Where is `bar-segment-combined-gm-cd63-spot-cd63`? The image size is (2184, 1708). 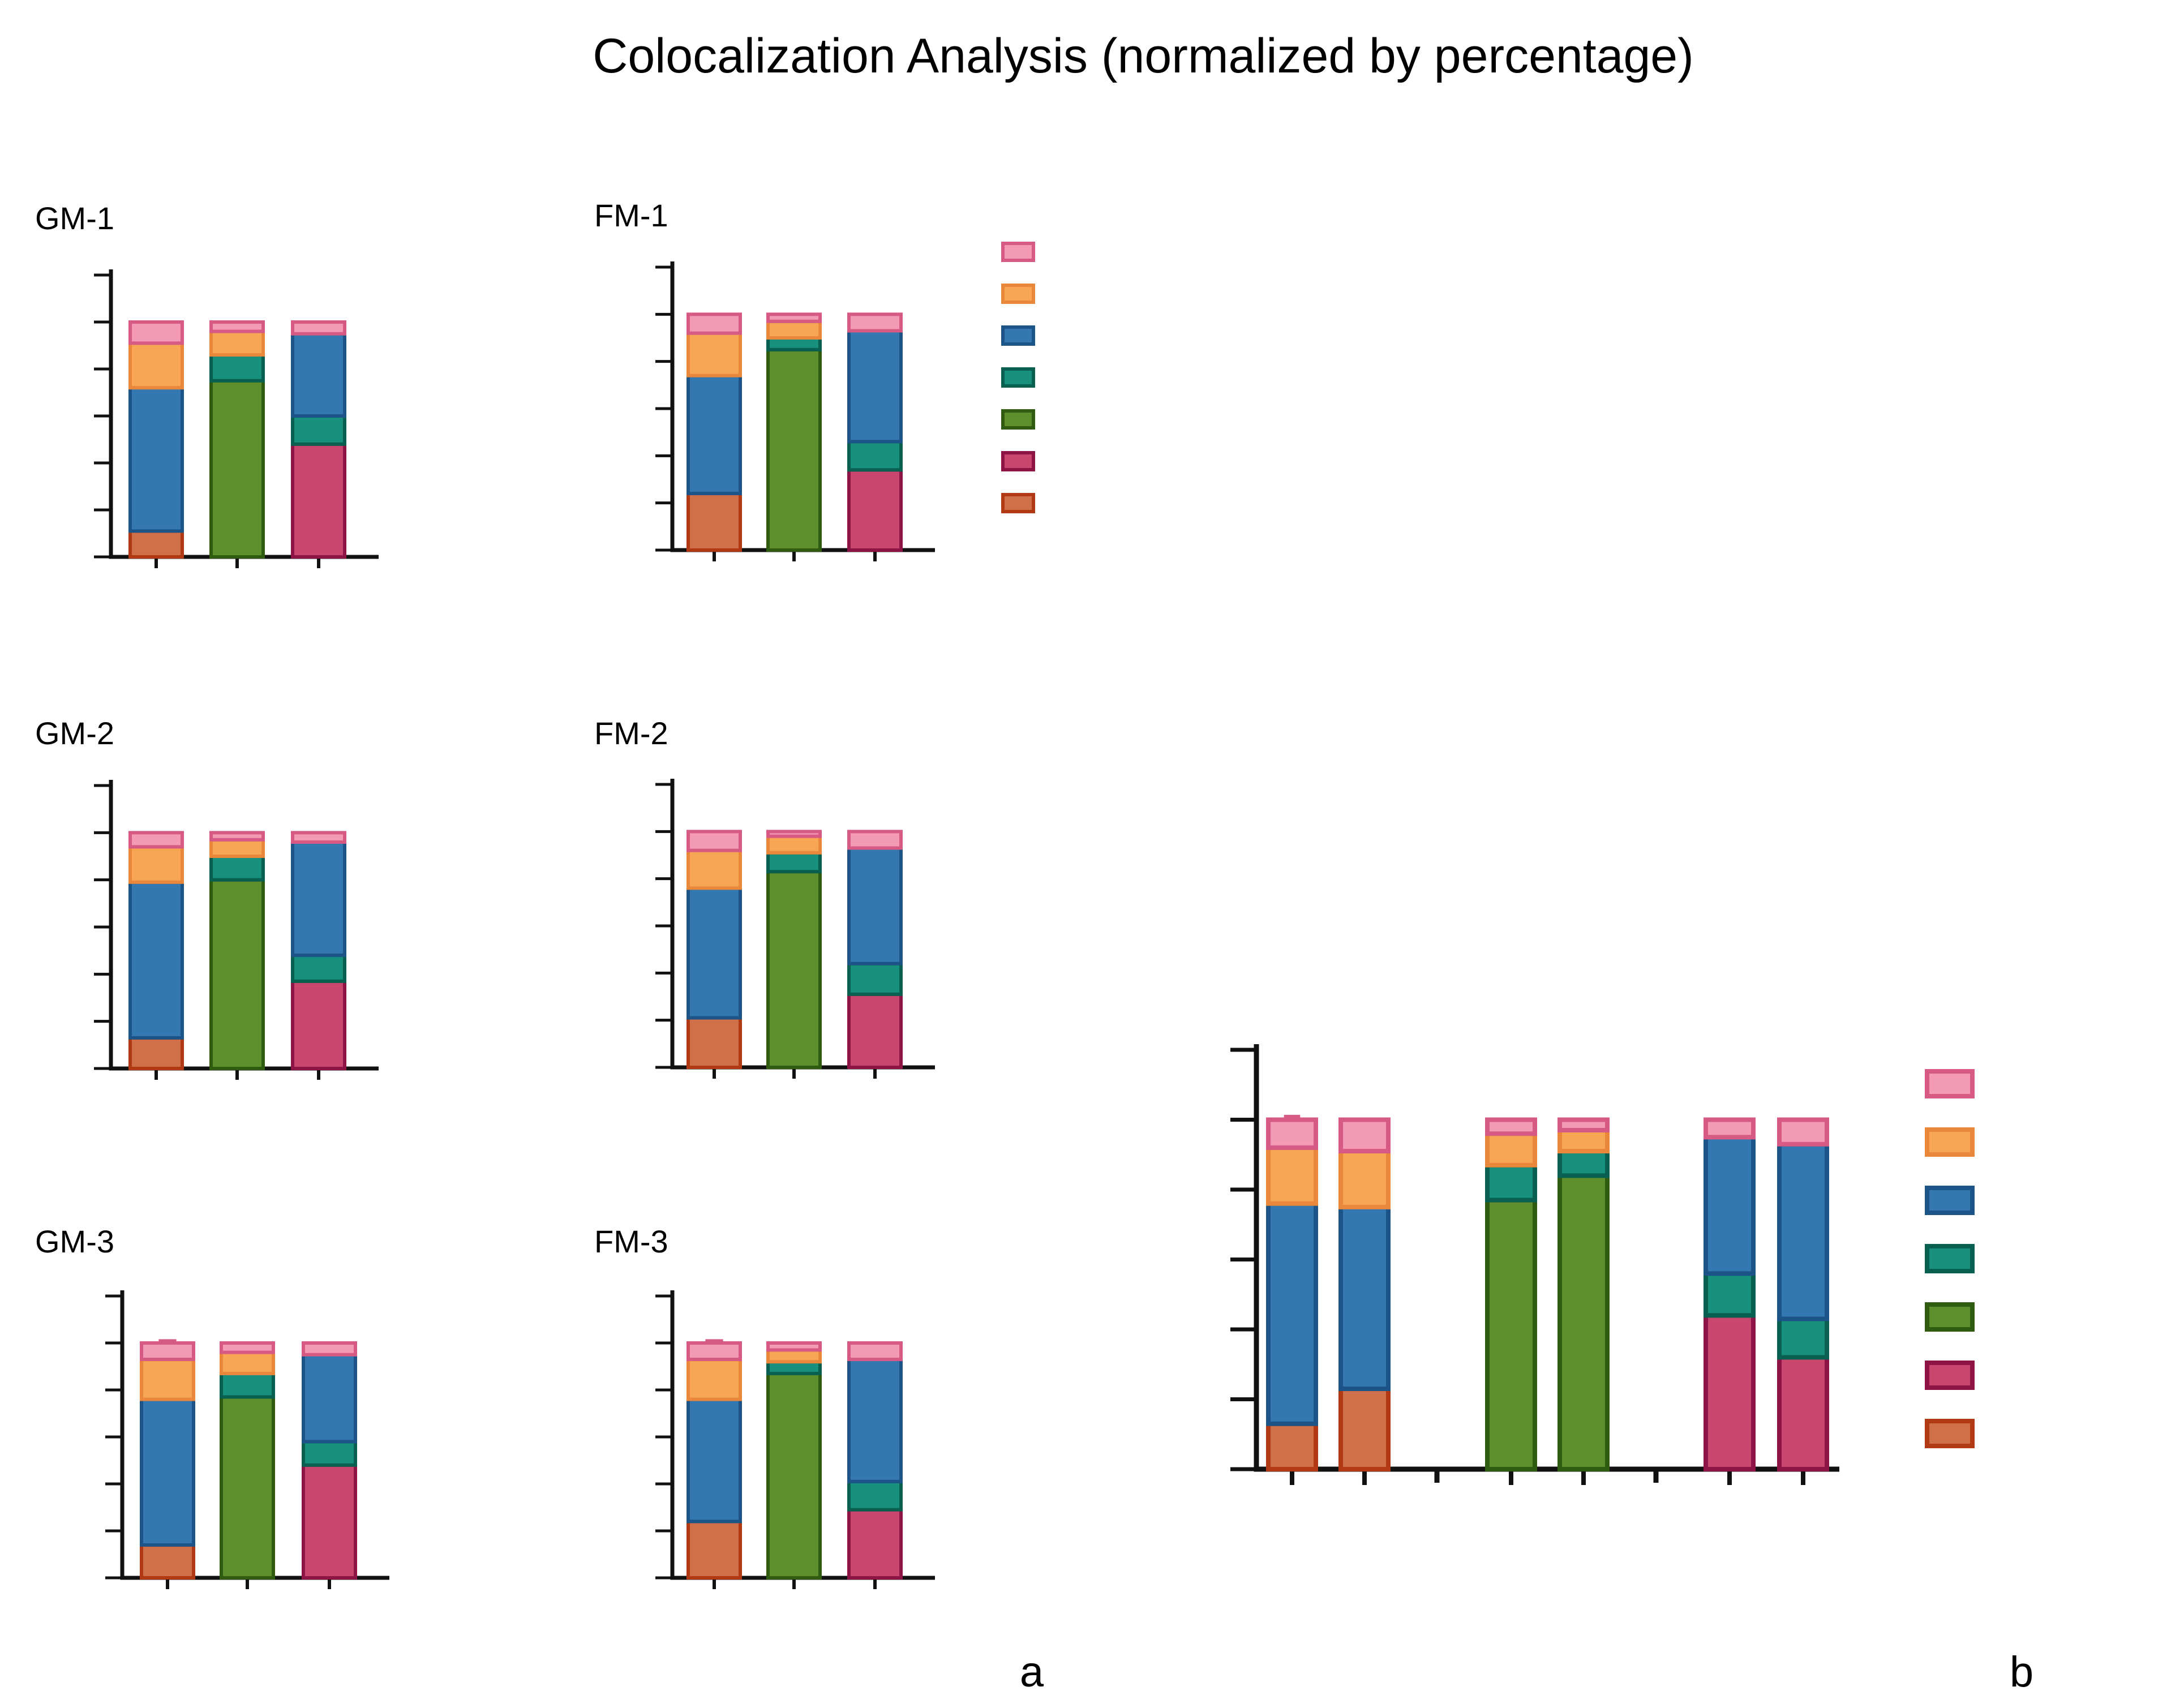 bar-segment-combined-gm-cd63-spot-cd63 is located at coordinates (1511, 1335).